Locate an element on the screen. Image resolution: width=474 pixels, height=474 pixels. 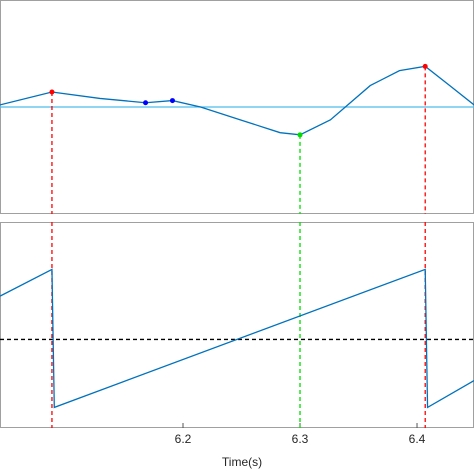
signal-line is located at coordinates (237, 100).